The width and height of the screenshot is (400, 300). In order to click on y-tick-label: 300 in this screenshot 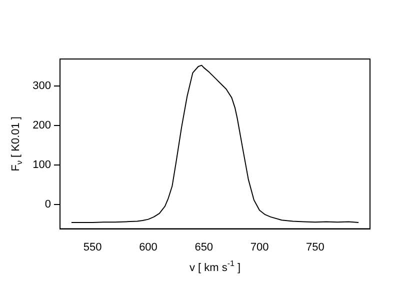, I will do `click(41, 86)`.